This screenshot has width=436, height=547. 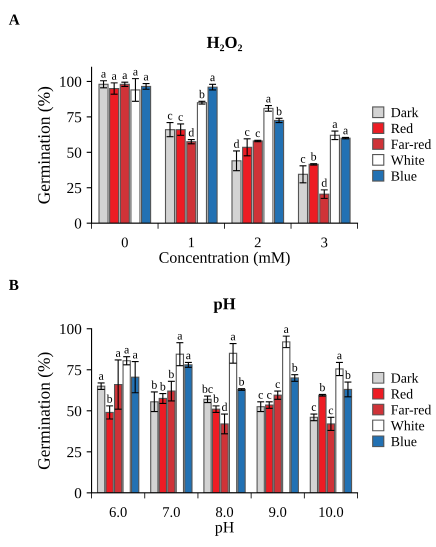 What do you see at coordinates (224, 259) in the screenshot?
I see `x-axis-title: Concentration (mM)` at bounding box center [224, 259].